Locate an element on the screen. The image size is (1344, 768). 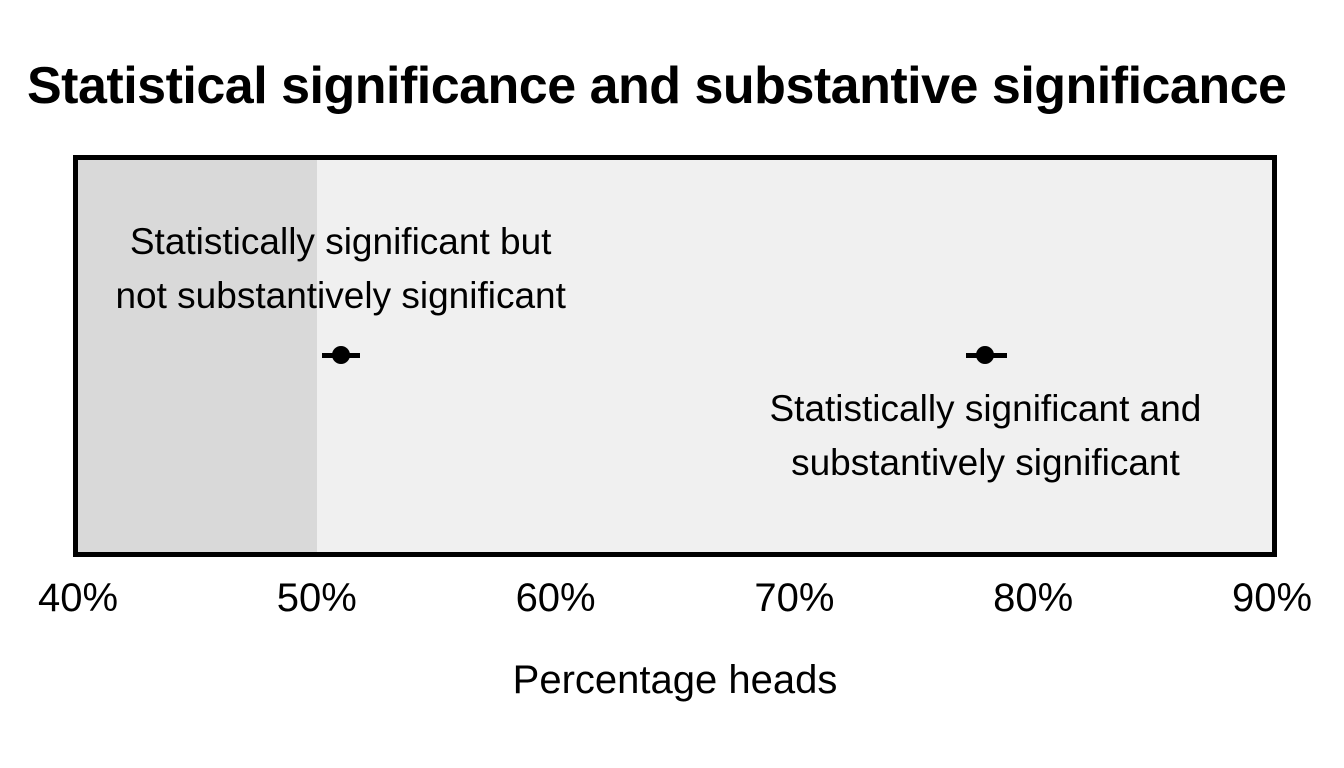
x-tick-label: 70% is located at coordinates (794, 598).